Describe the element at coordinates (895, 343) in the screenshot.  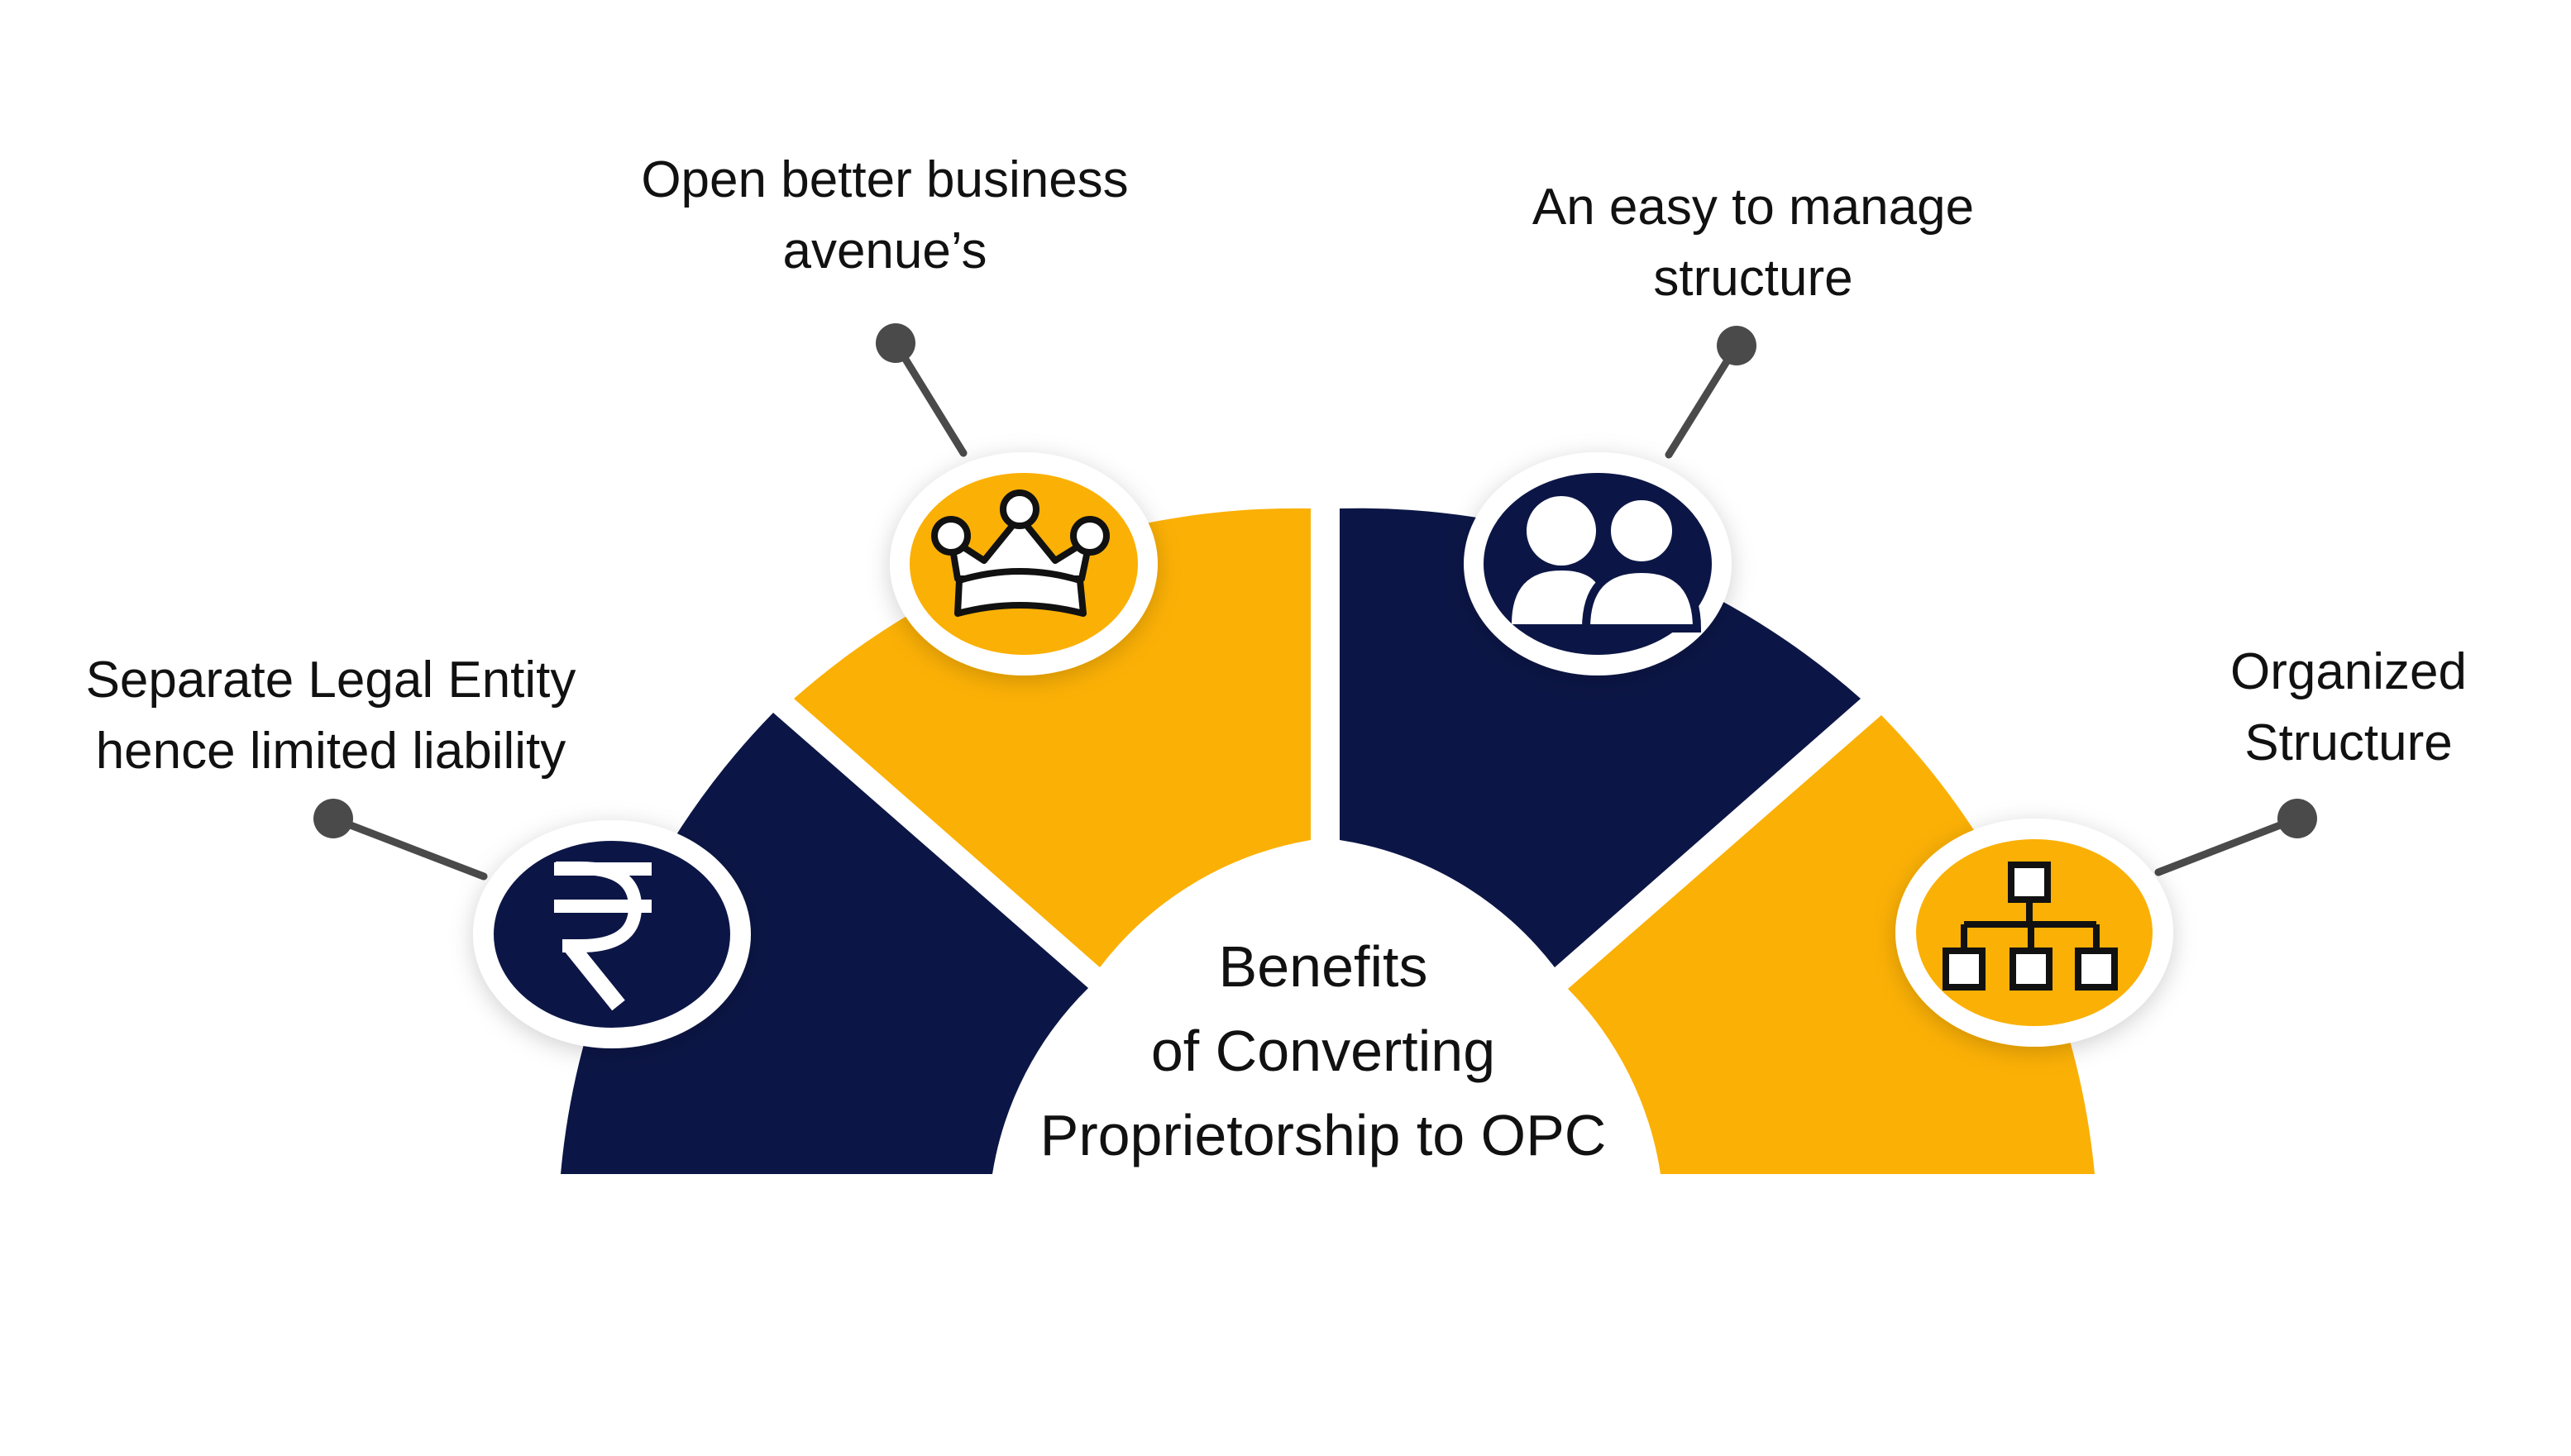
I see `connector-knob-business` at that location.